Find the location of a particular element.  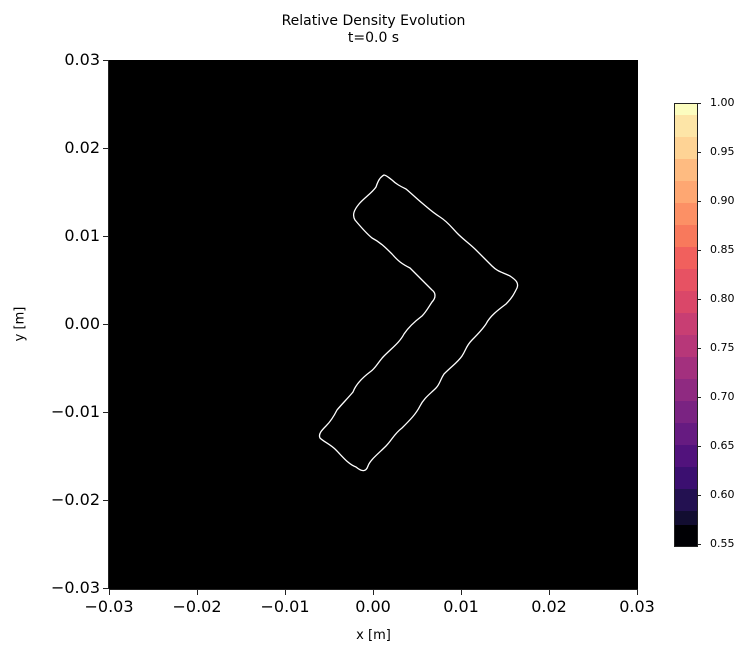

y-tick-label: 0.02 is located at coordinates (82, 147).